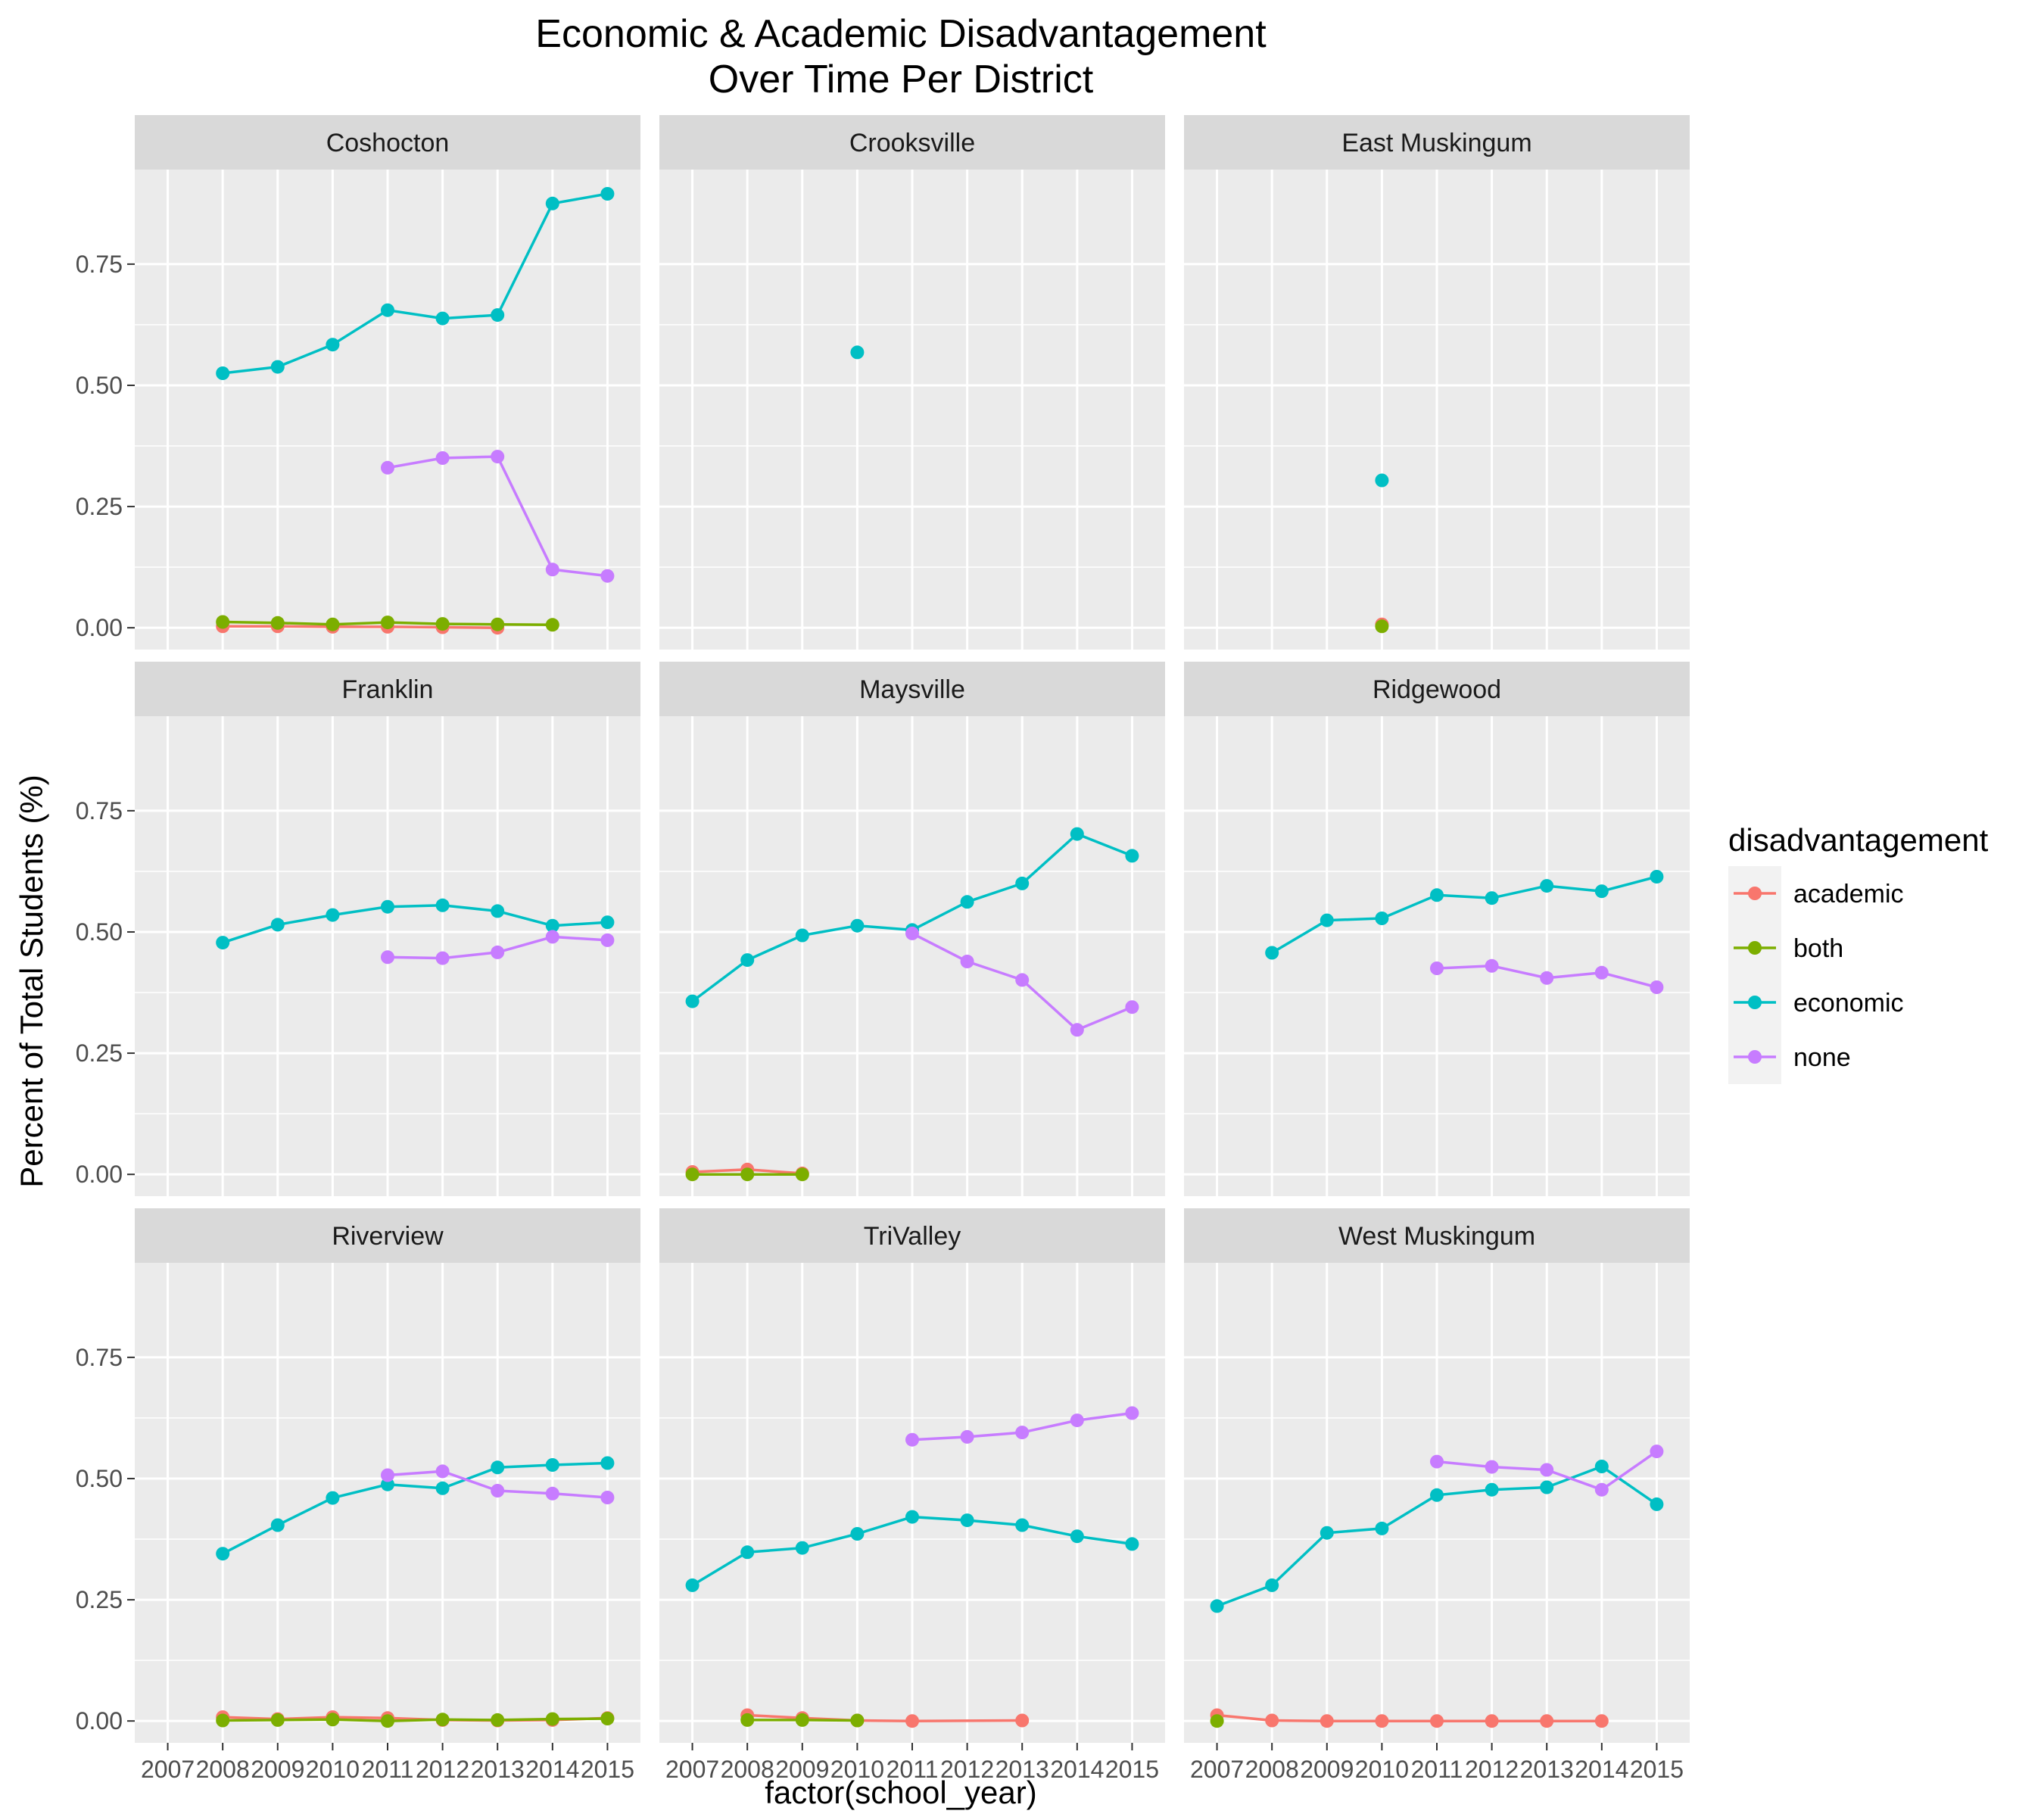 The width and height of the screenshot is (2044, 1817). What do you see at coordinates (1755, 948) in the screenshot?
I see `legend-key-point-both` at bounding box center [1755, 948].